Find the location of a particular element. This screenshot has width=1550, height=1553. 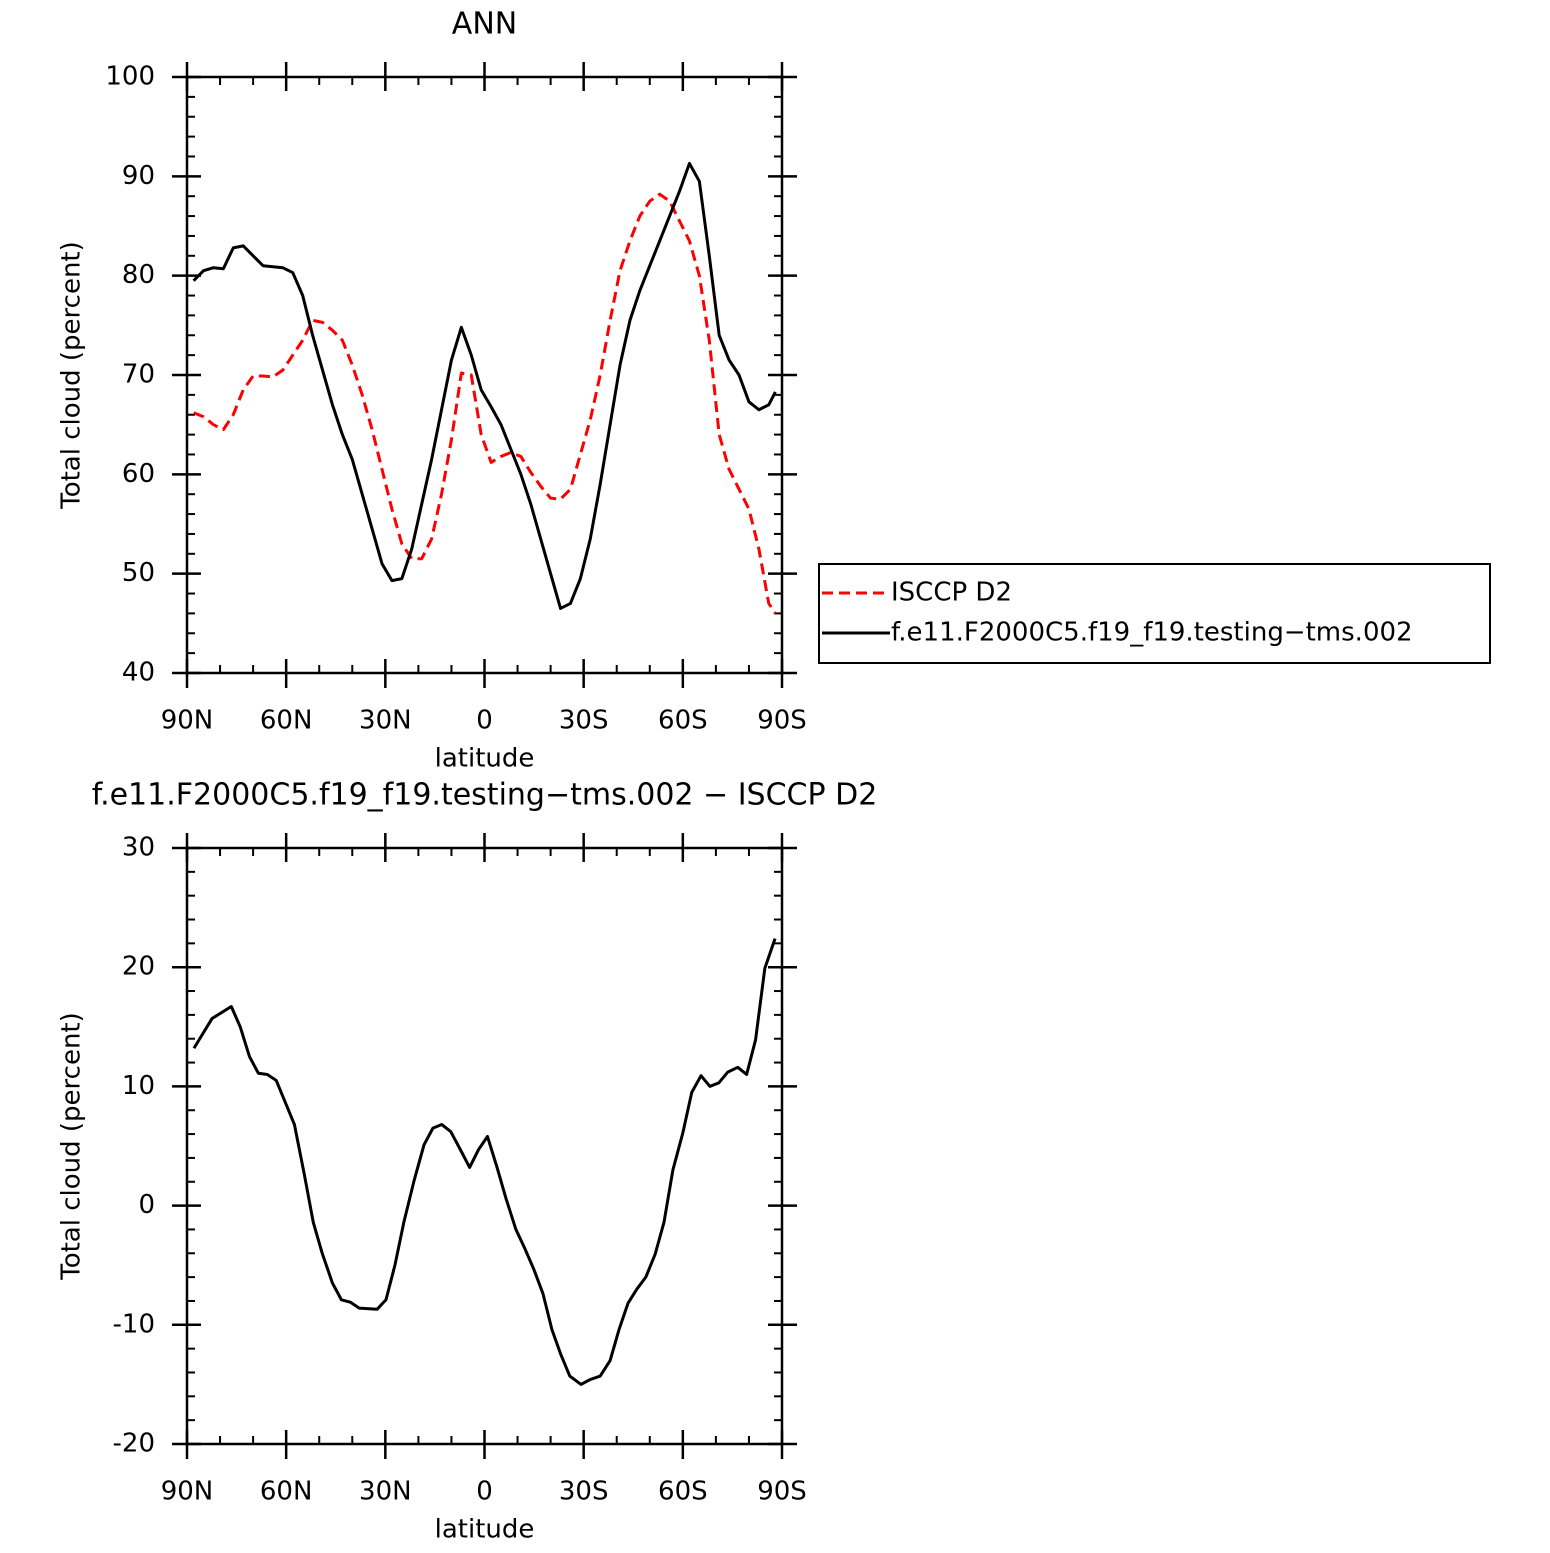

y-tick-label: 30 is located at coordinates (138, 848).